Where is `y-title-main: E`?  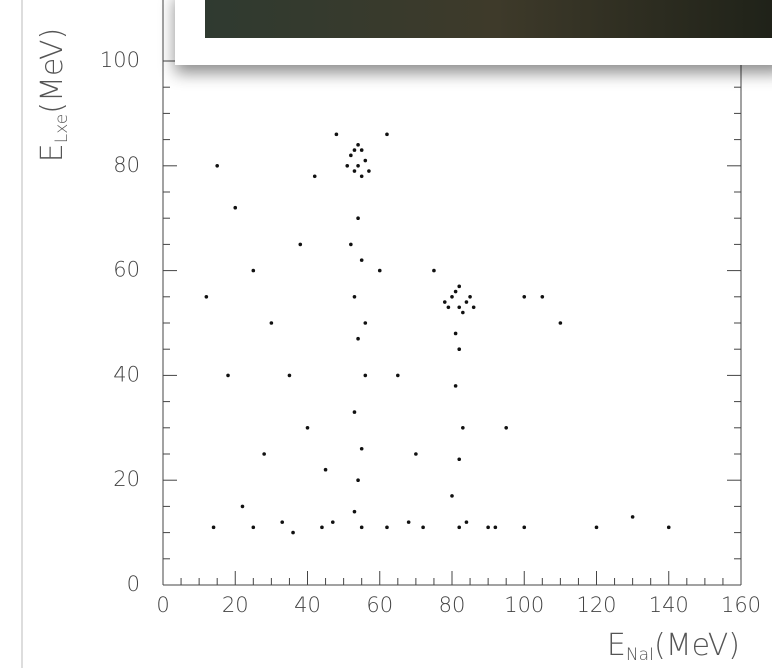 y-title-main: E is located at coordinates (52, 152).